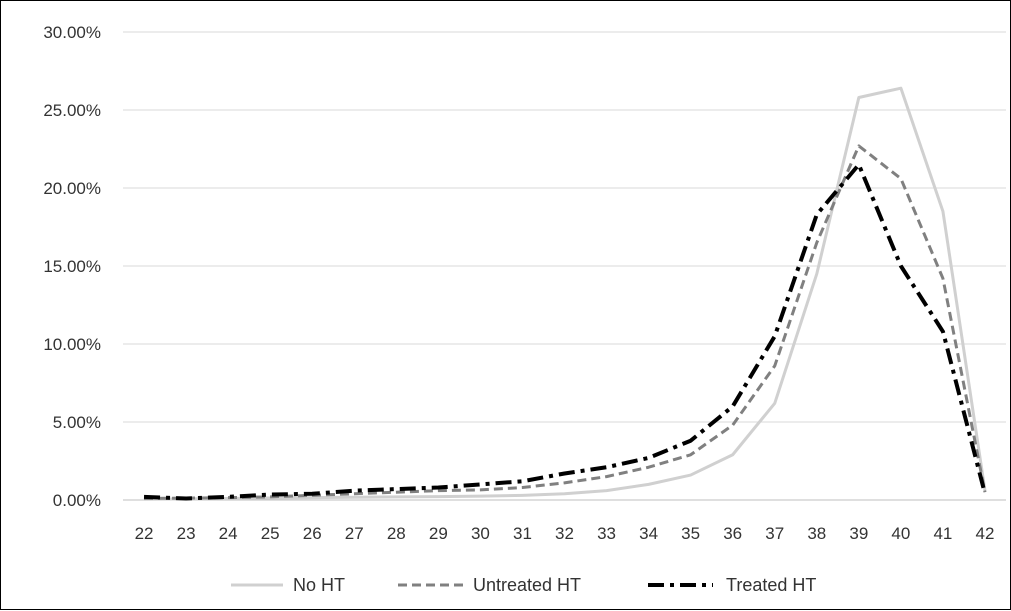 The height and width of the screenshot is (611, 1011). What do you see at coordinates (522, 533) in the screenshot?
I see `x-tick-label: 31` at bounding box center [522, 533].